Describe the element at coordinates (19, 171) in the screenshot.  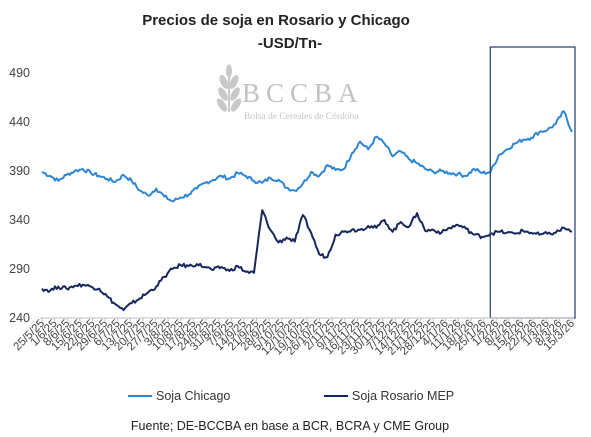
I see `y-tick-label: 390` at that location.